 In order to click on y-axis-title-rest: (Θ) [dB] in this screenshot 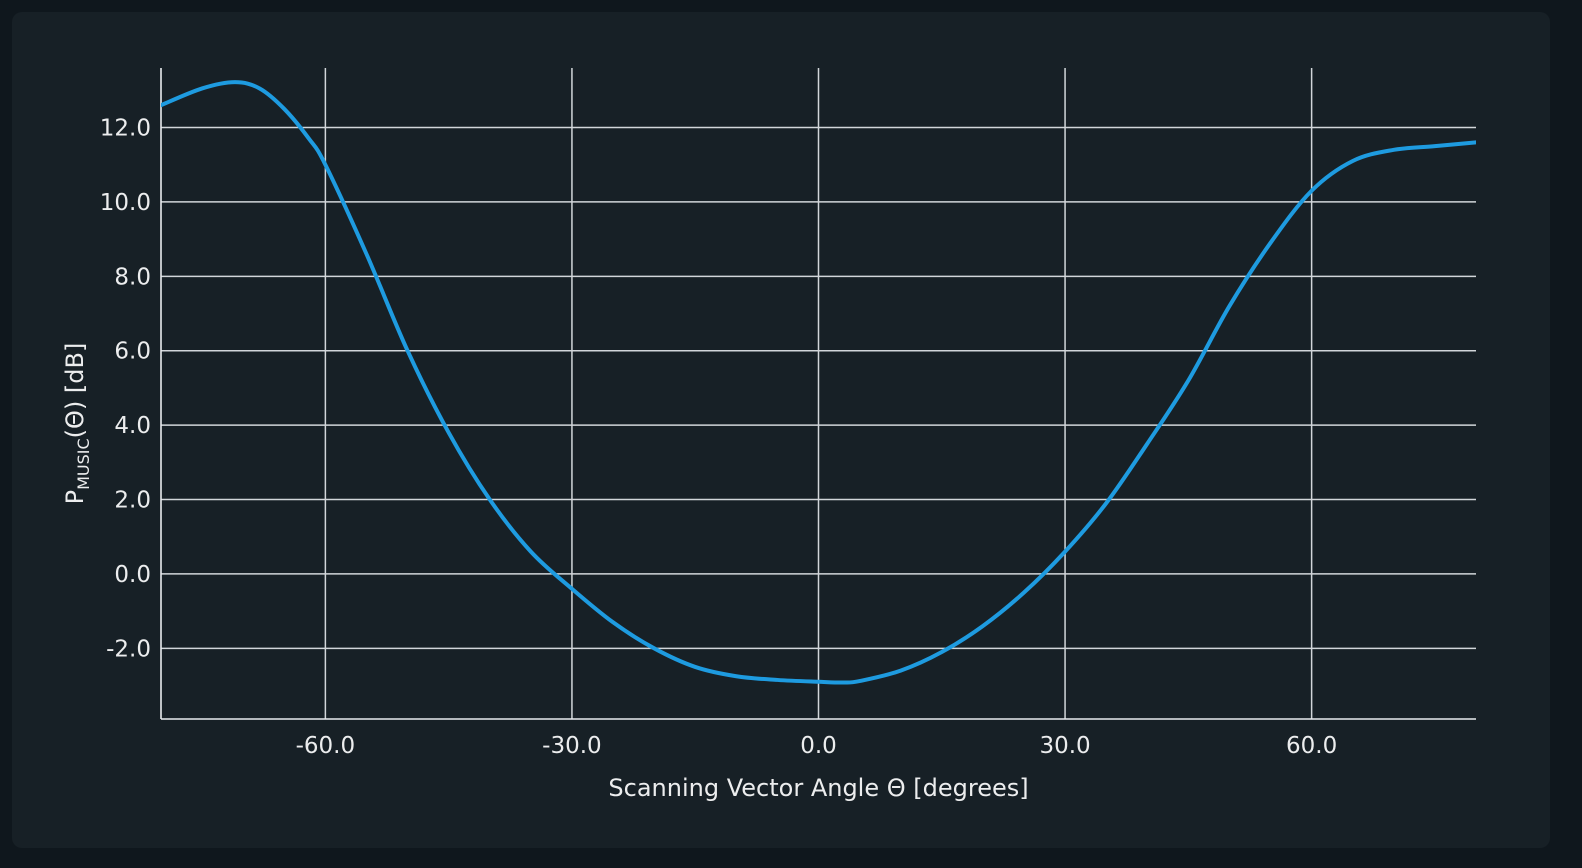, I will do `click(75, 391)`.